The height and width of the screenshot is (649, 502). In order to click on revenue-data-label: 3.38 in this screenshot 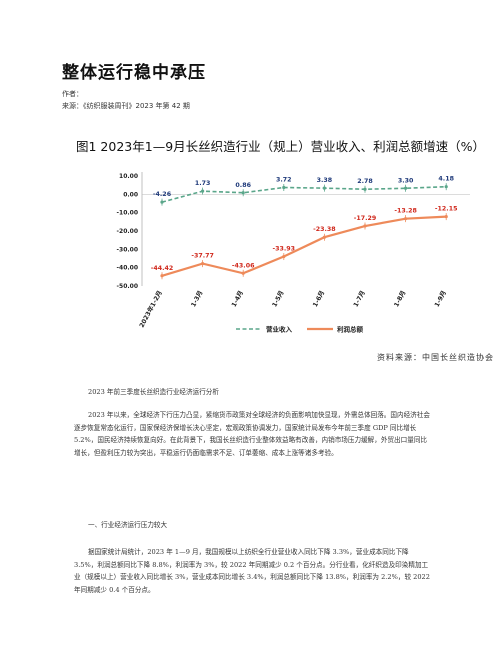, I will do `click(325, 180)`.